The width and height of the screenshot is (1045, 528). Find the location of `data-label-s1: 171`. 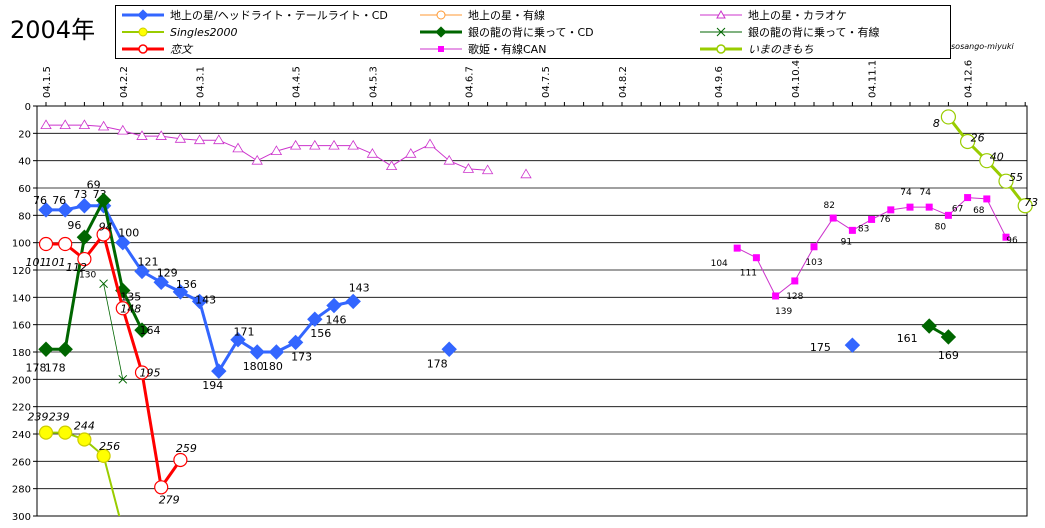

data-label-s1: 171 is located at coordinates (244, 332).